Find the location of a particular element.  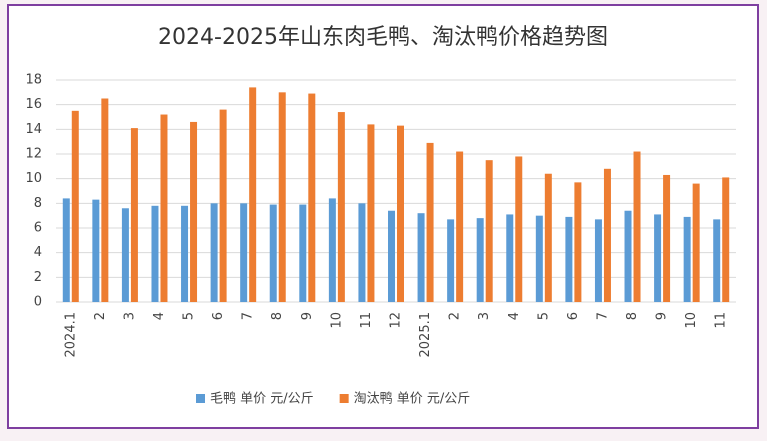

y-tick-label: 16 is located at coordinates (33, 104).